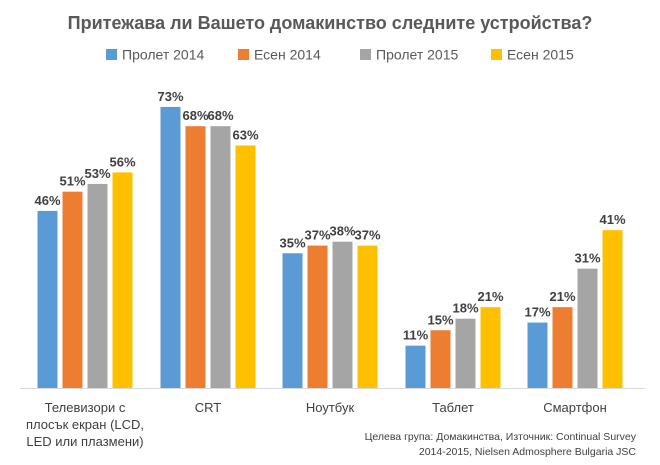  What do you see at coordinates (220, 115) in the screenshot?
I see `data-label-2-3: 68%` at bounding box center [220, 115].